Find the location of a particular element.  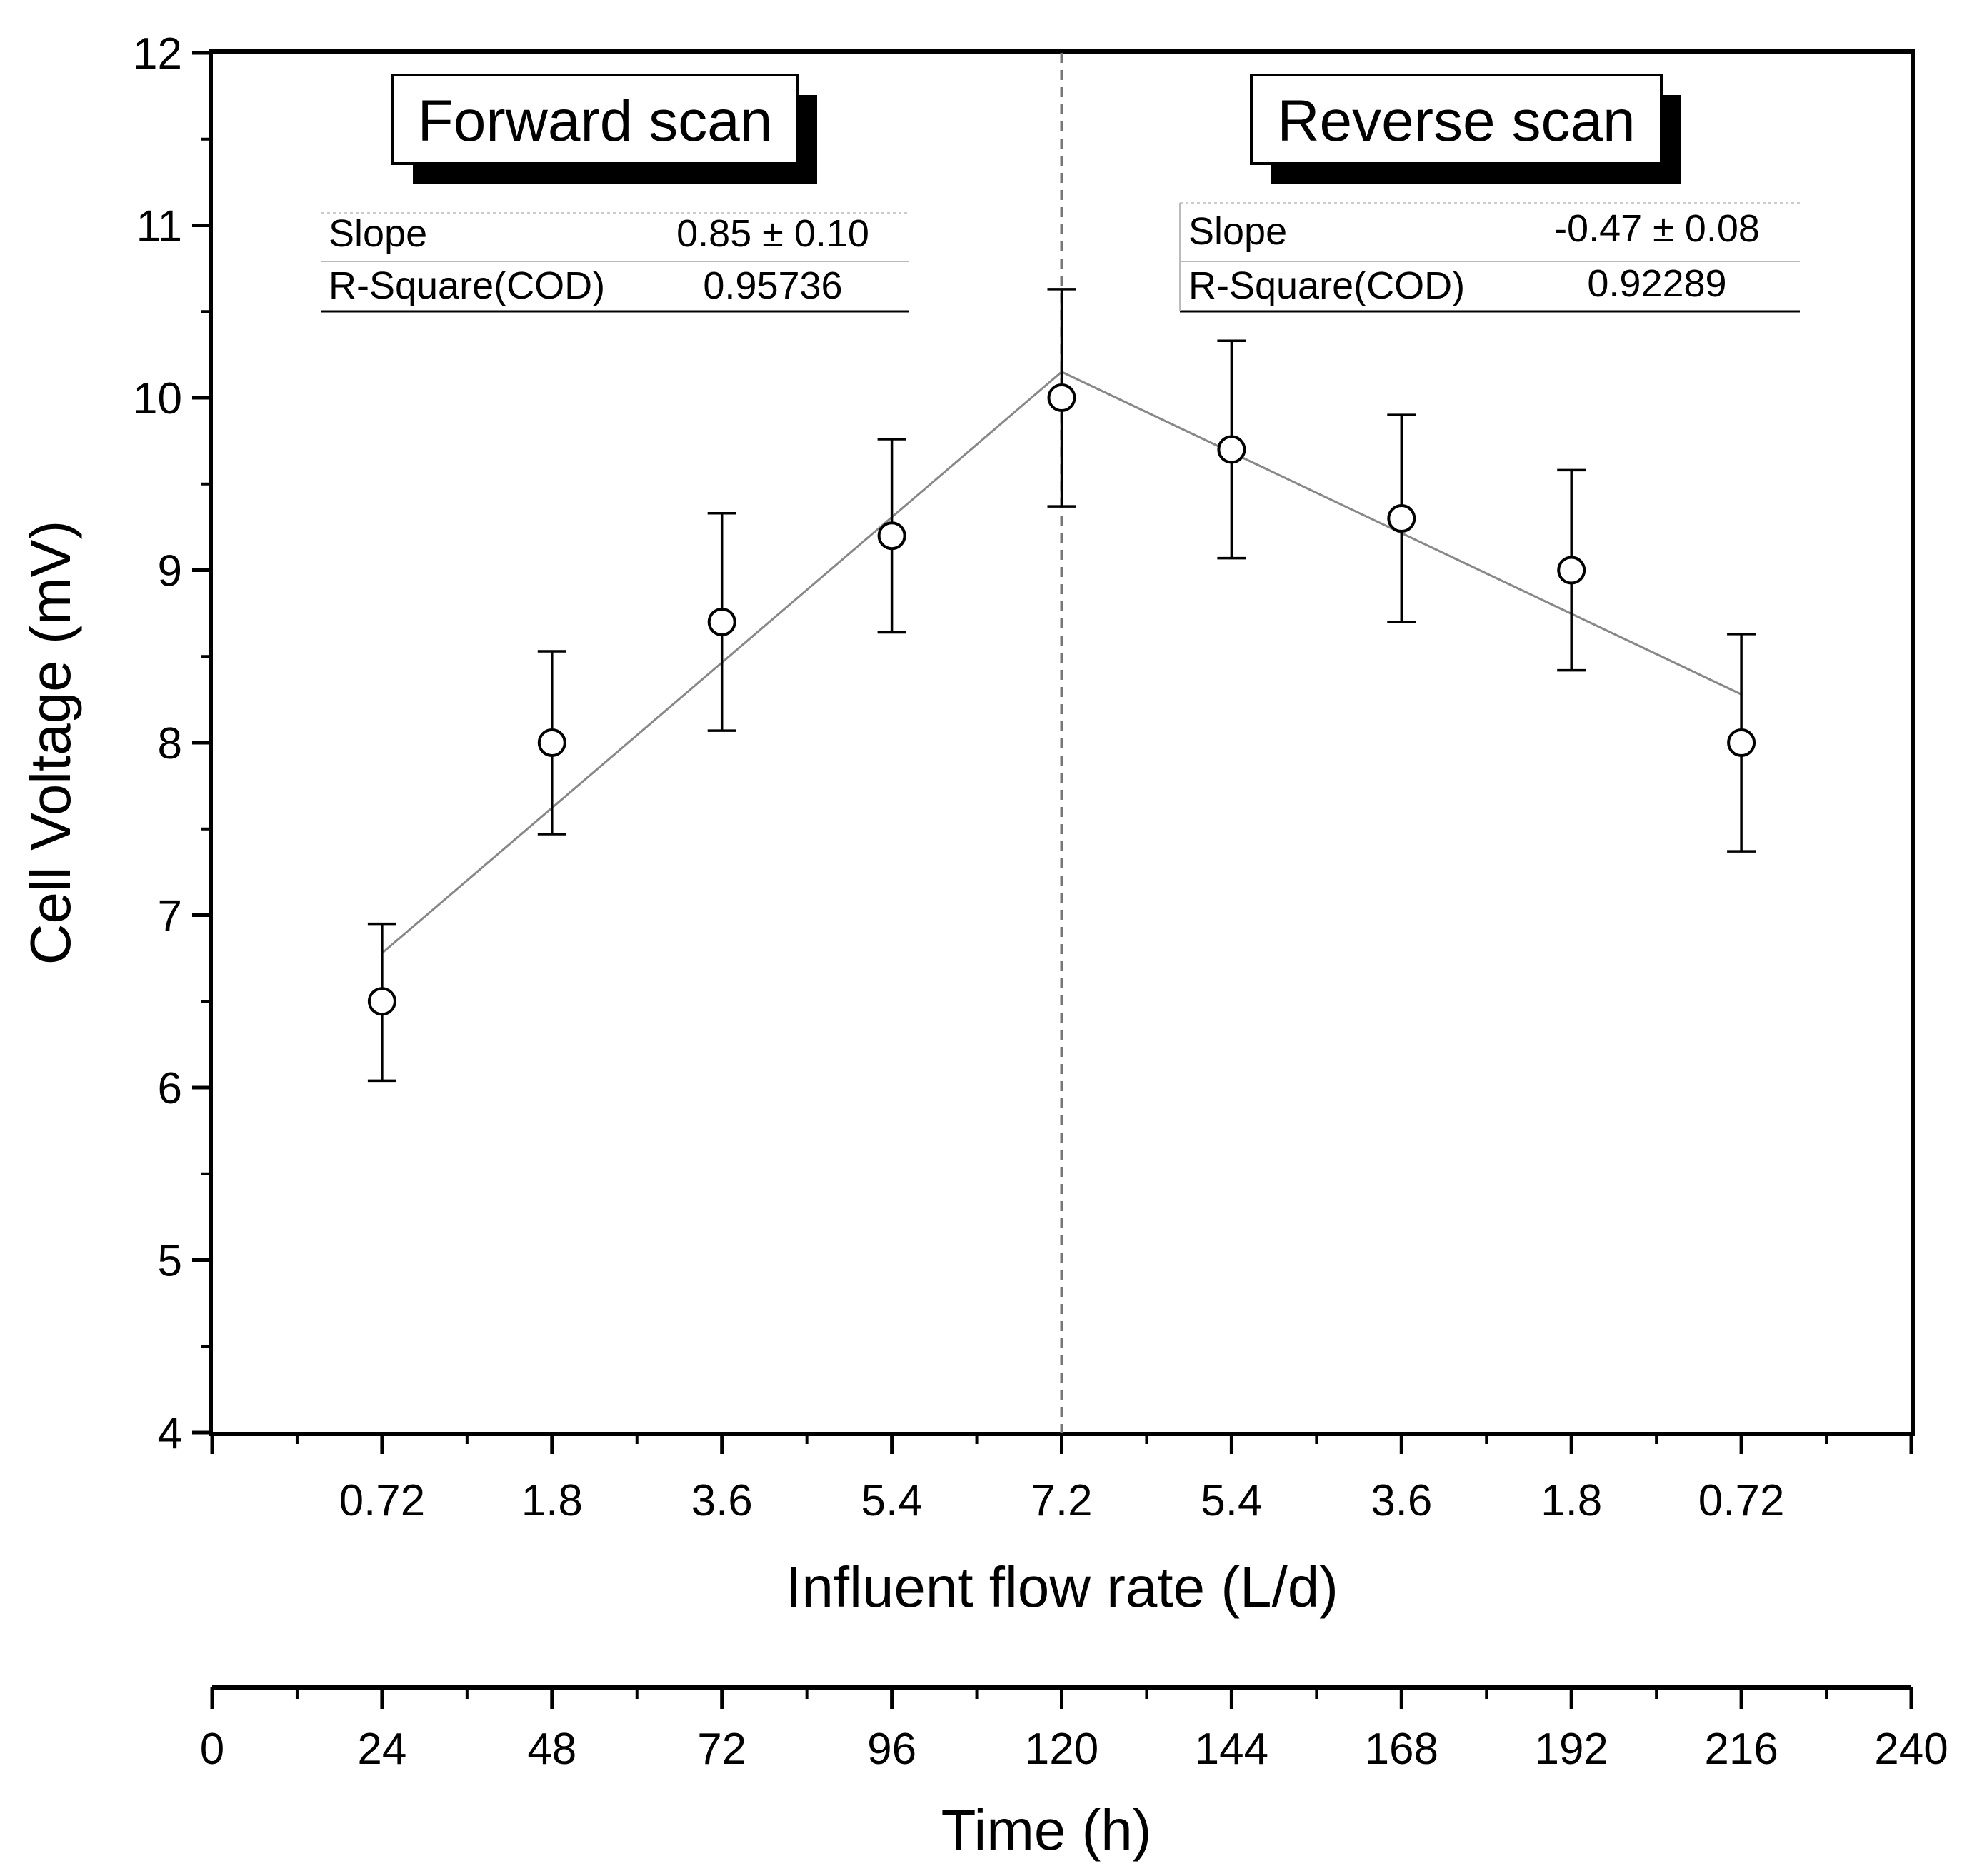

time-tick-label: 120 is located at coordinates (1061, 1750).